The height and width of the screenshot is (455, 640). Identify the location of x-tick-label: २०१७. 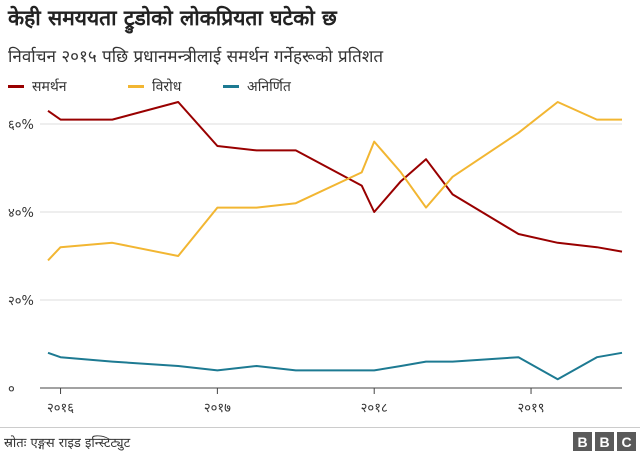
(217, 408).